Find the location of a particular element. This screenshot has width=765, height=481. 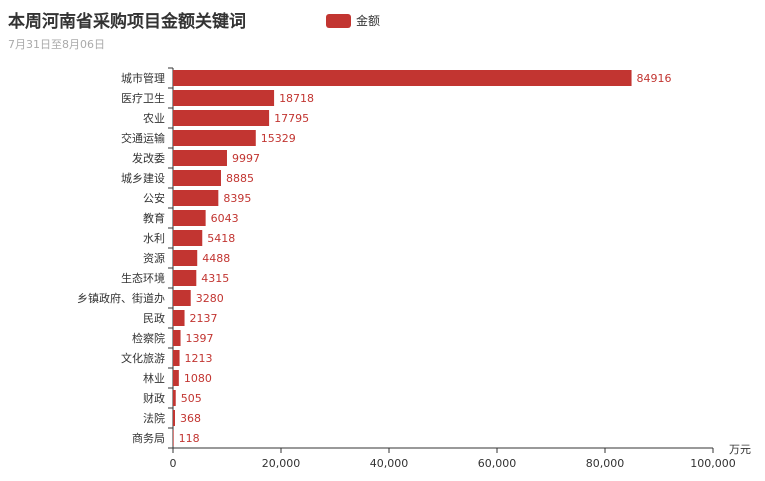

x-tick-label: 40,000 is located at coordinates (389, 463).